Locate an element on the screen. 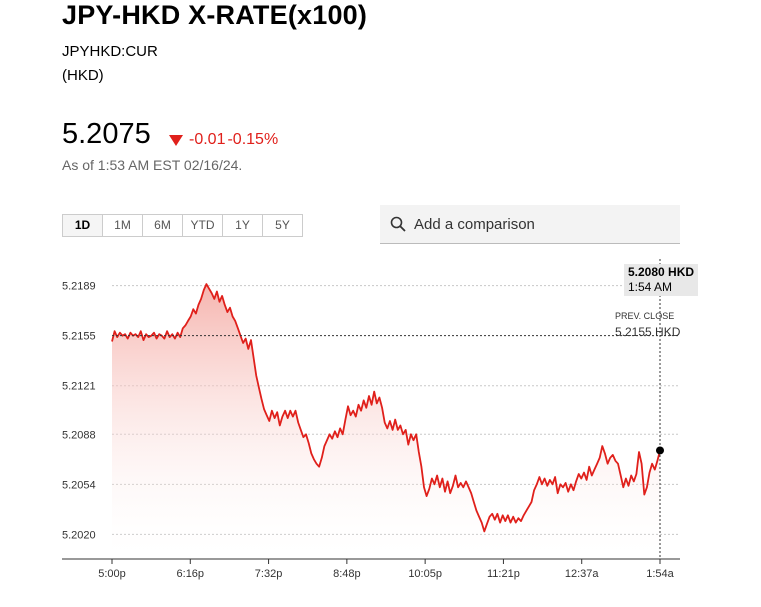 This screenshot has height=607, width=761. prev-close-label: PREV. CLOSE is located at coordinates (645, 316).